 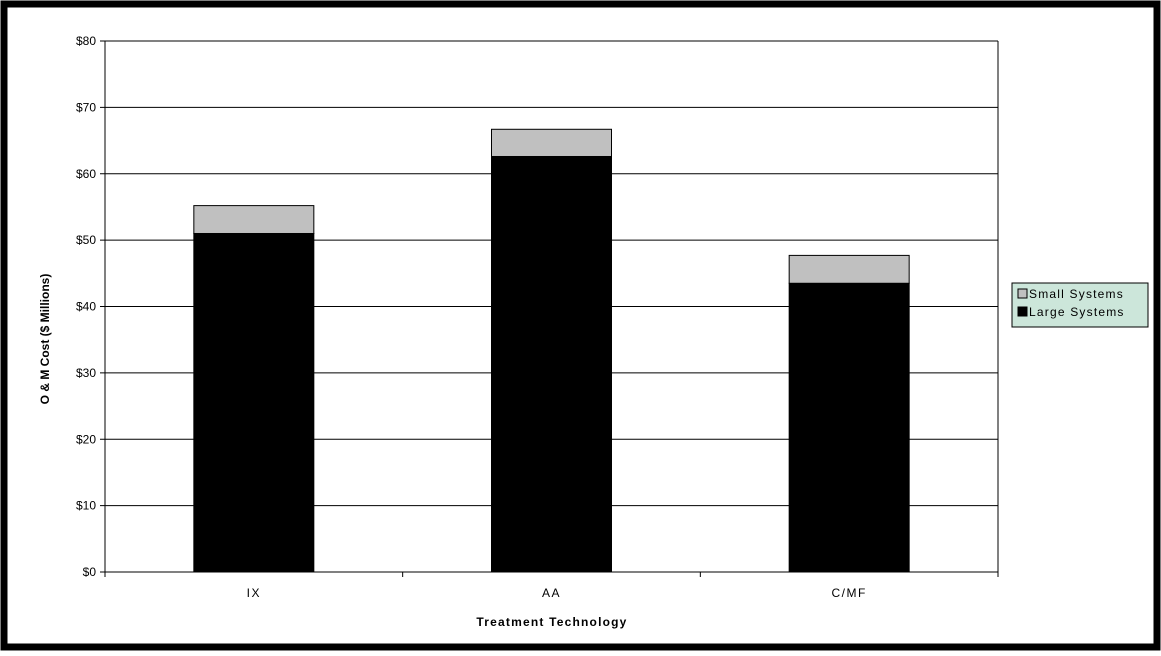 I want to click on x-tick-label: AA, so click(x=551, y=593).